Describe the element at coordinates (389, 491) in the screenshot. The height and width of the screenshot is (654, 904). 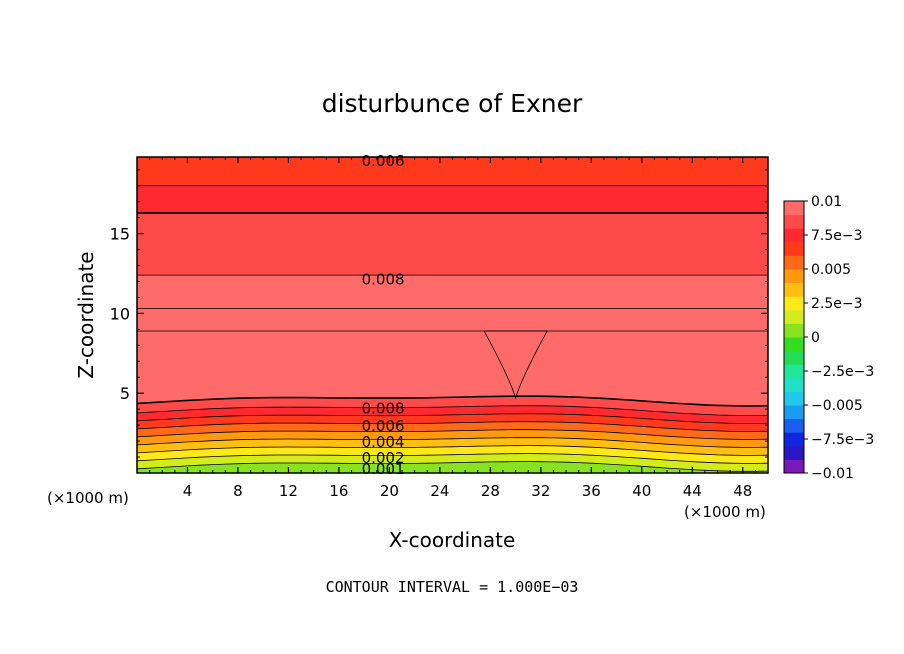
I see `x-tick-label: 20` at that location.